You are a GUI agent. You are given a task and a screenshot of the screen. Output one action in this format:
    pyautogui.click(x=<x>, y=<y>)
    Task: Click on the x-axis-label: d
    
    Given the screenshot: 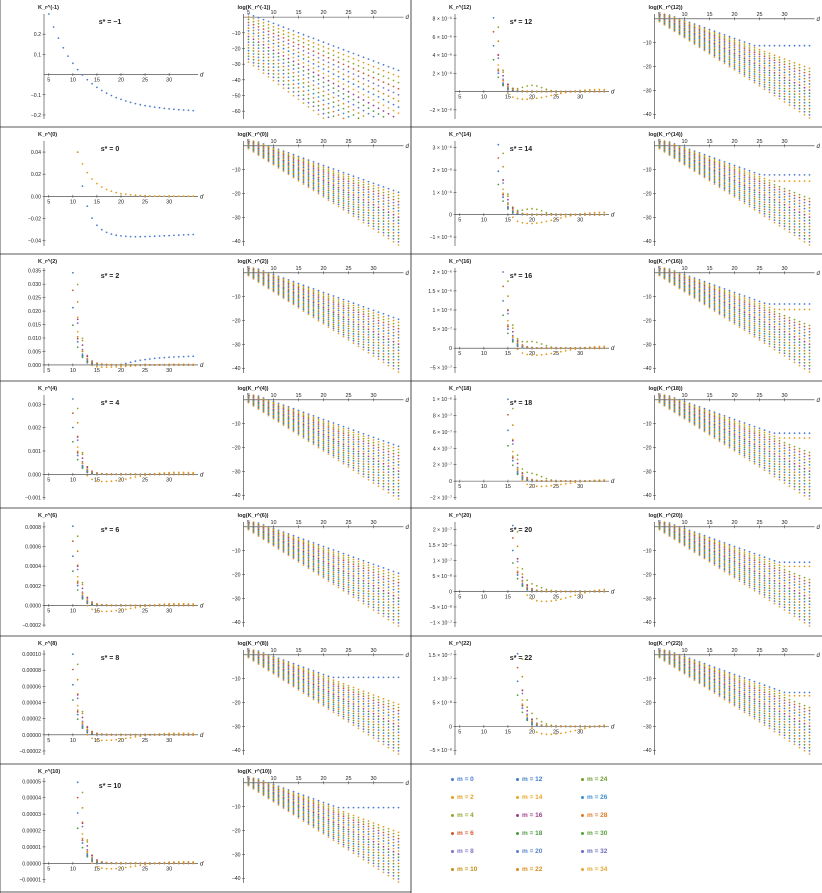 What is the action you would take?
    pyautogui.click(x=819, y=147)
    